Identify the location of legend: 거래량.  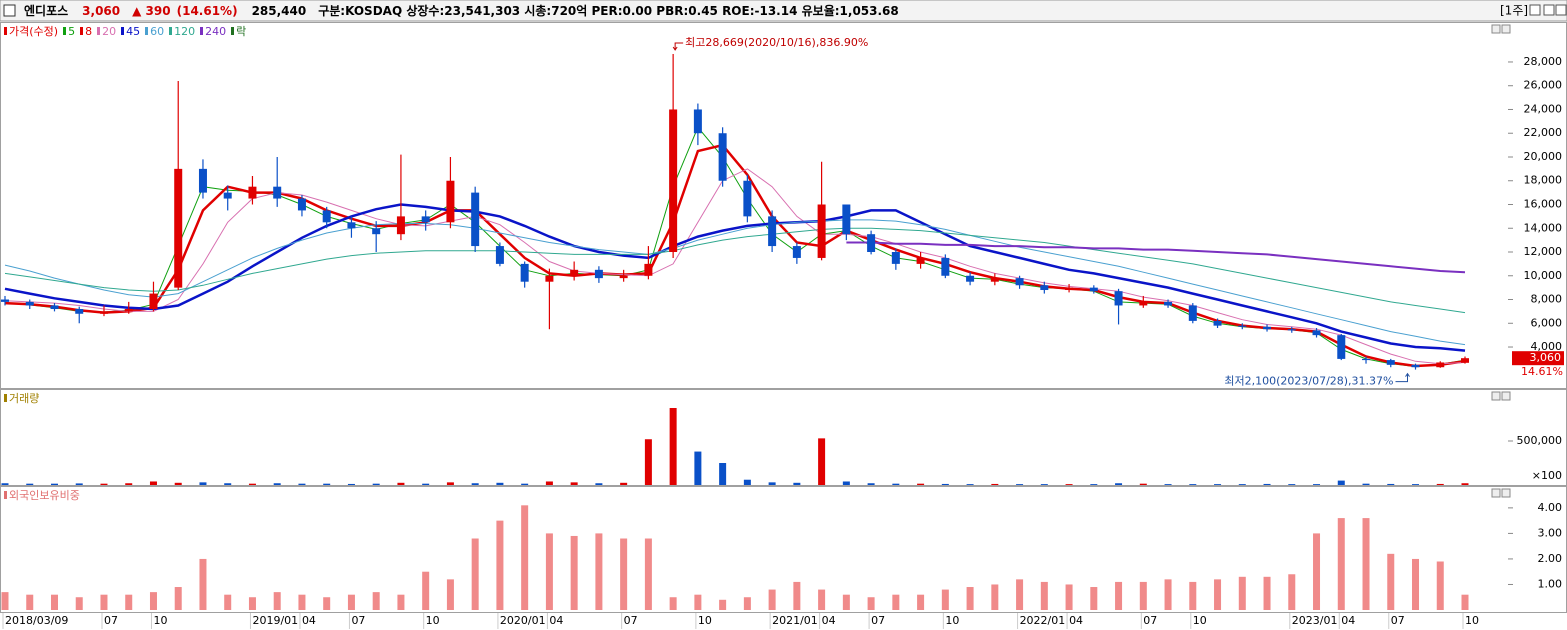
(21, 398).